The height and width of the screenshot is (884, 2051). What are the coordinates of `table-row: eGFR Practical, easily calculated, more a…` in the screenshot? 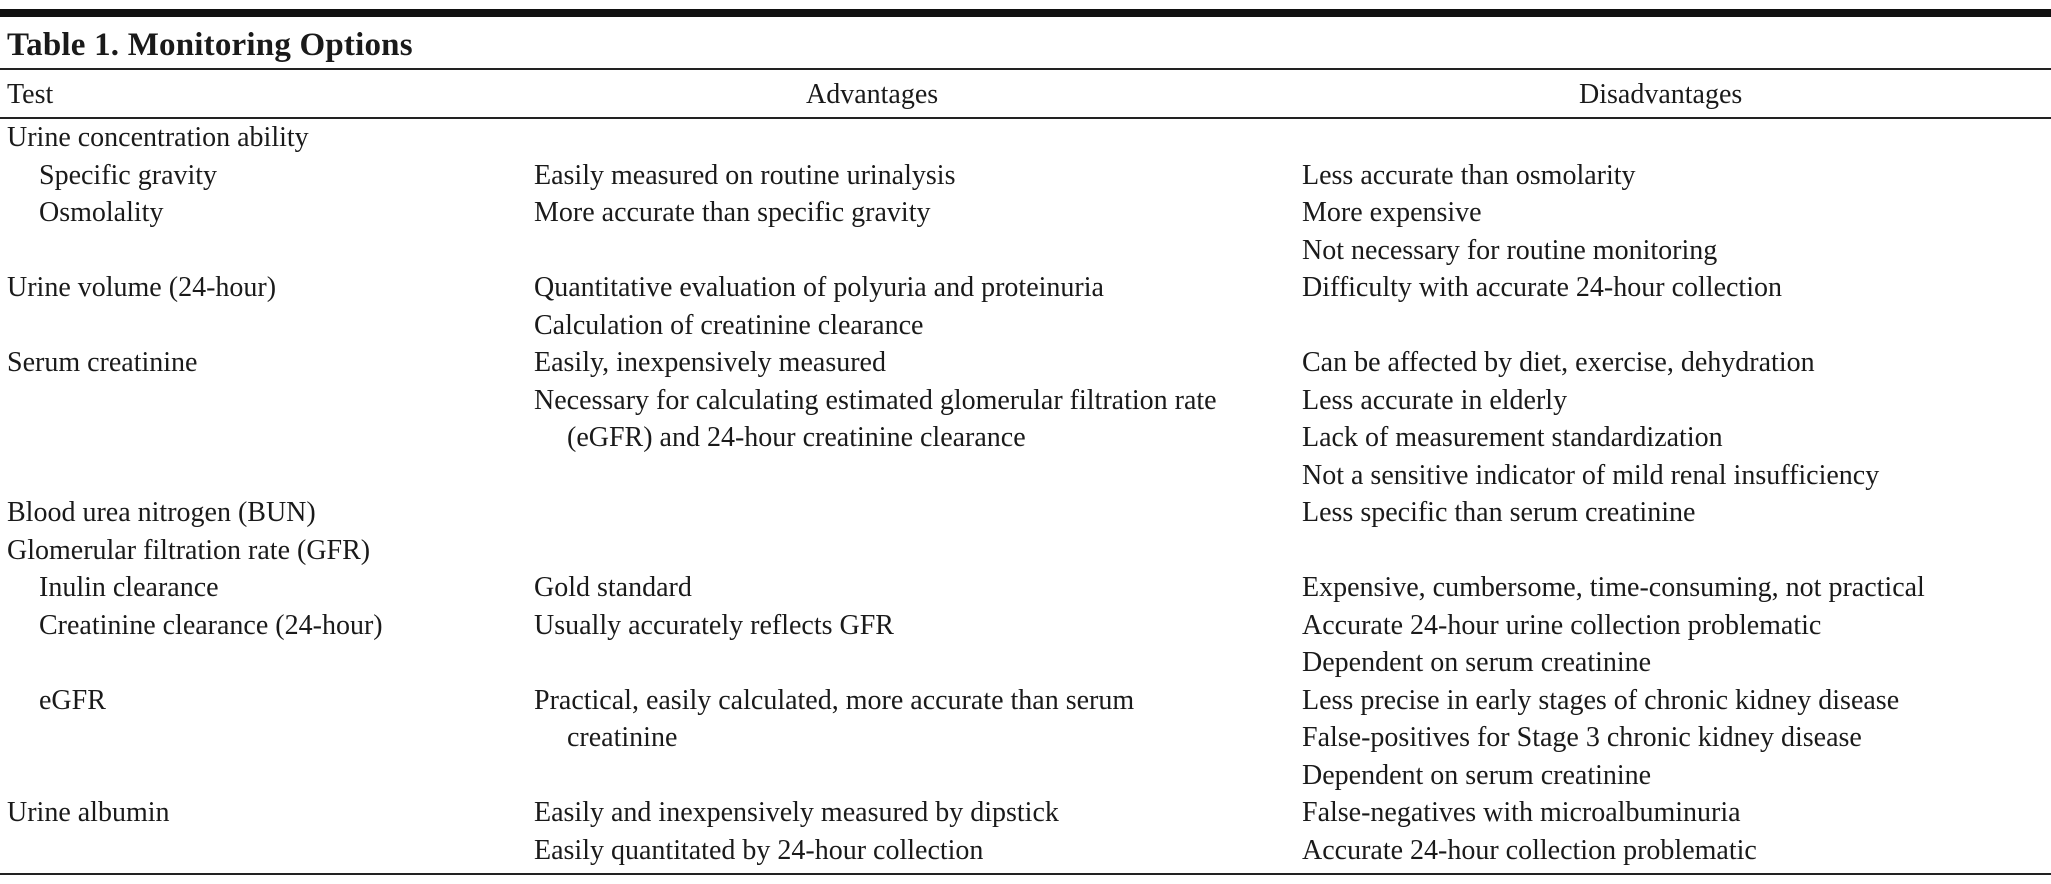 It's located at (1025, 738).